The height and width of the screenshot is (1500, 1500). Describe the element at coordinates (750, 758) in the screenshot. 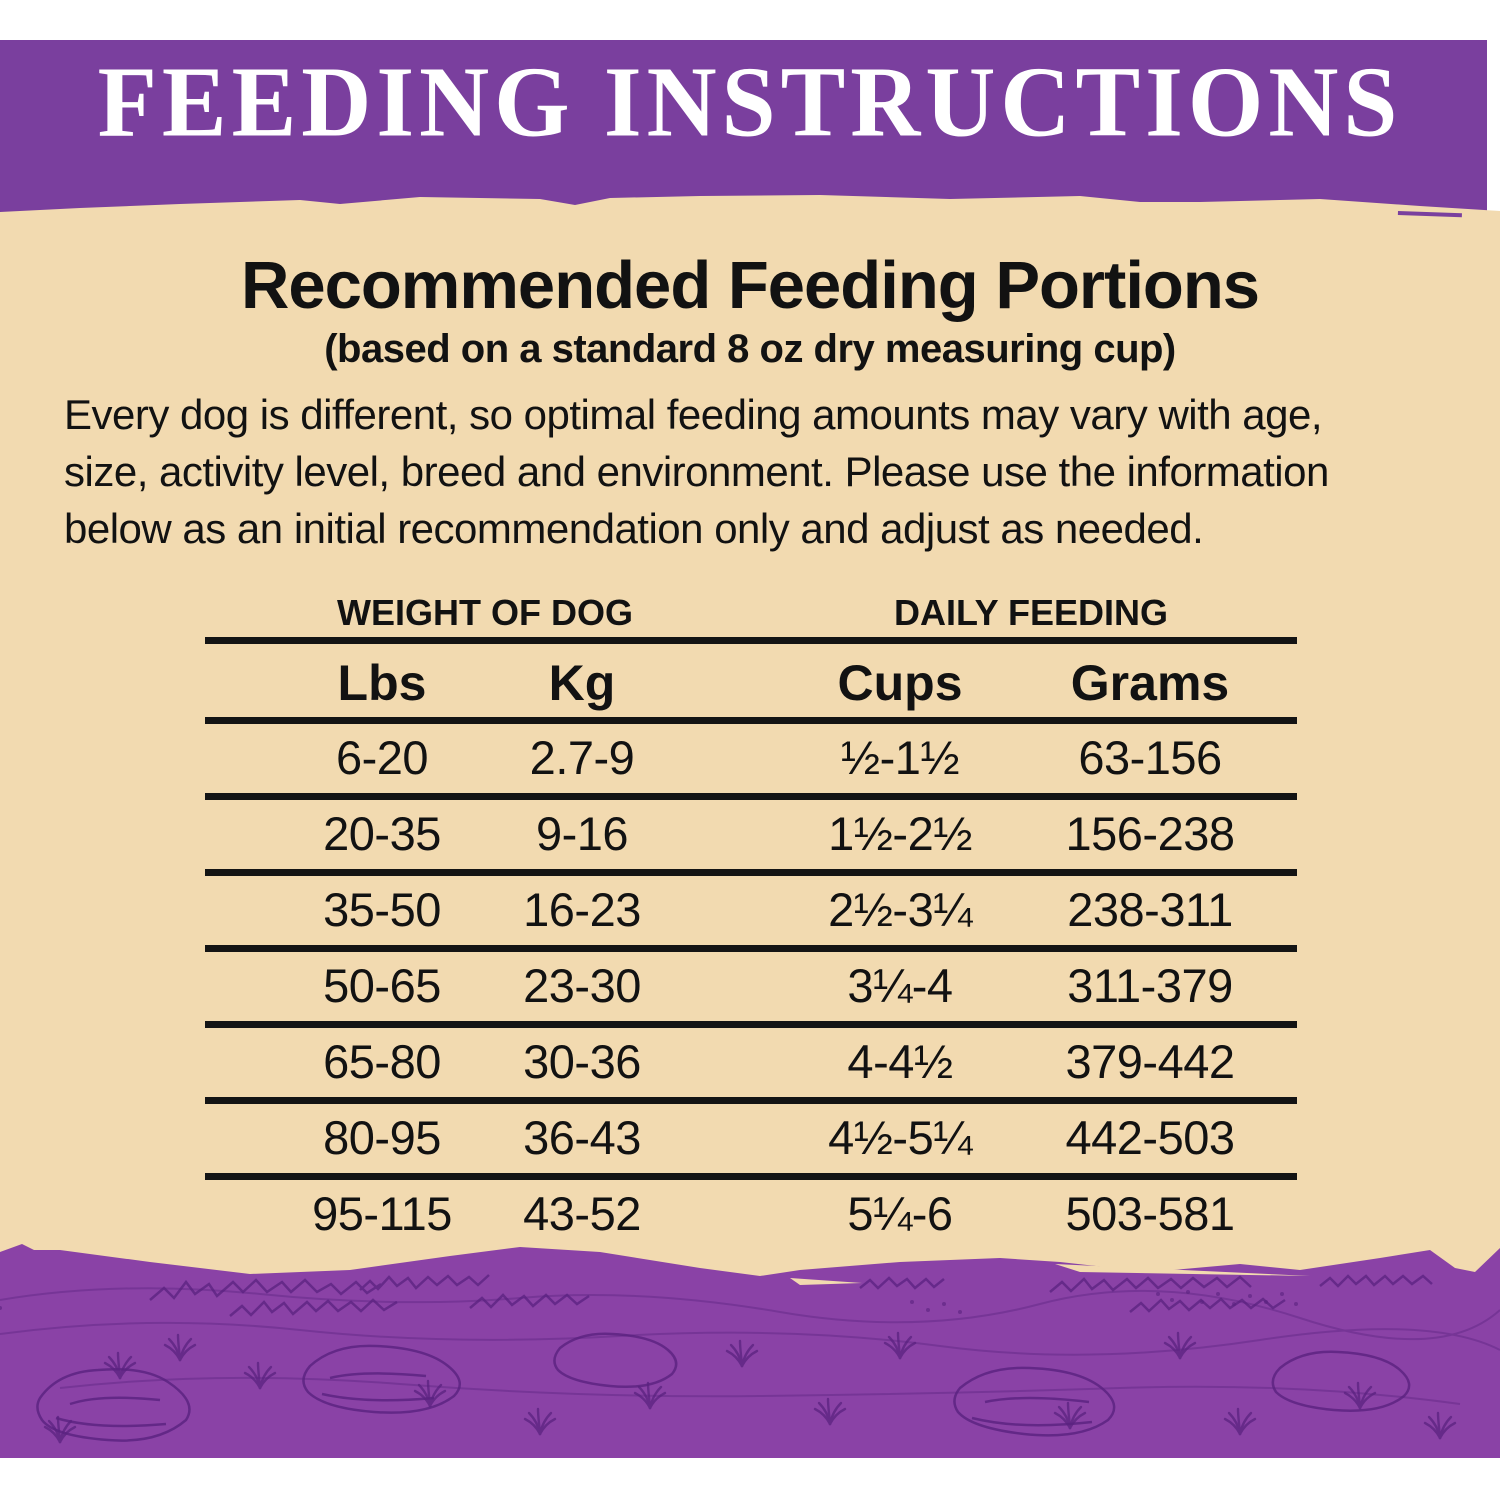

I see `table-row: 6-20 2.7-9 ½-1½ 63-156` at that location.